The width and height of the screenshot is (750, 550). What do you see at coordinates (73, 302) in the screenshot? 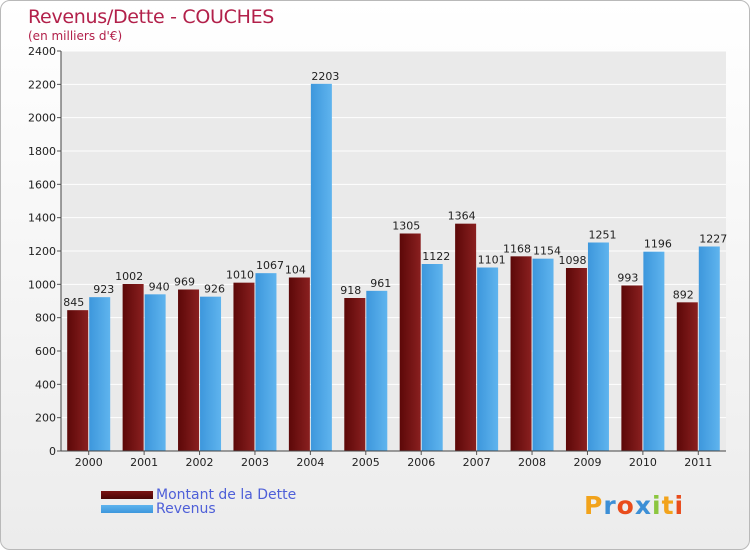
I see `data-label-dette: 845` at bounding box center [73, 302].